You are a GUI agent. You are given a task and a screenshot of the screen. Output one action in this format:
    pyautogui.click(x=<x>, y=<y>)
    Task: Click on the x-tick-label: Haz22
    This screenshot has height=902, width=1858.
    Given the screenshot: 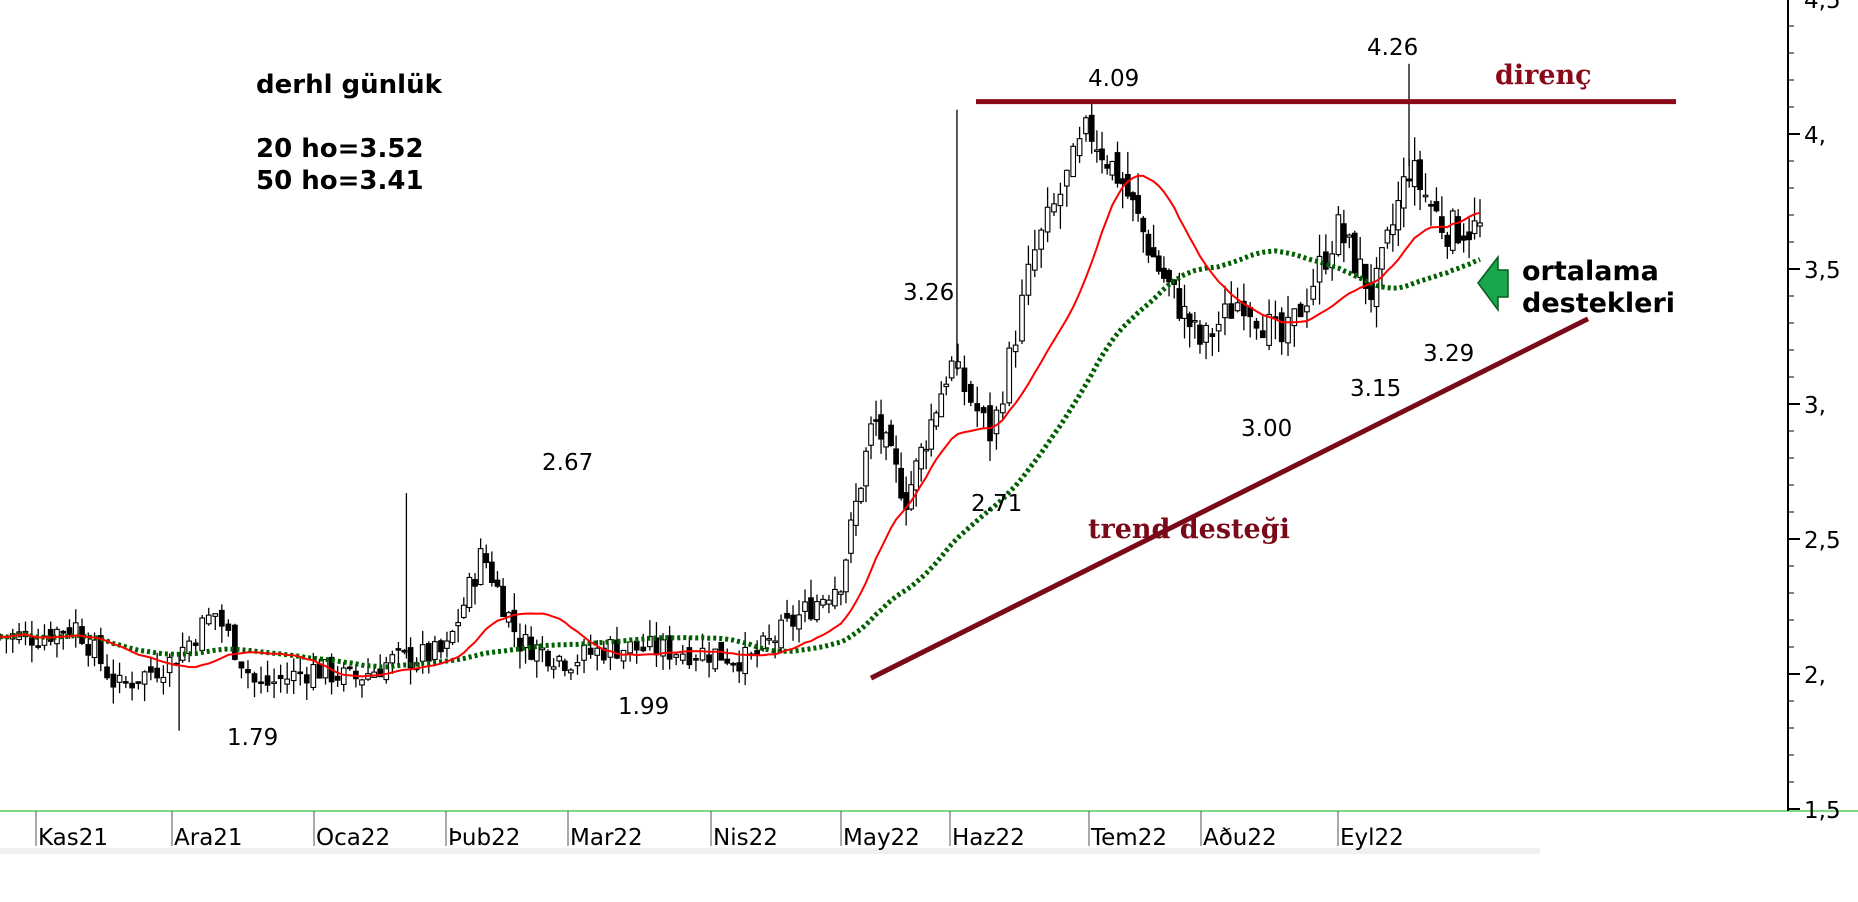 What is the action you would take?
    pyautogui.click(x=988, y=838)
    